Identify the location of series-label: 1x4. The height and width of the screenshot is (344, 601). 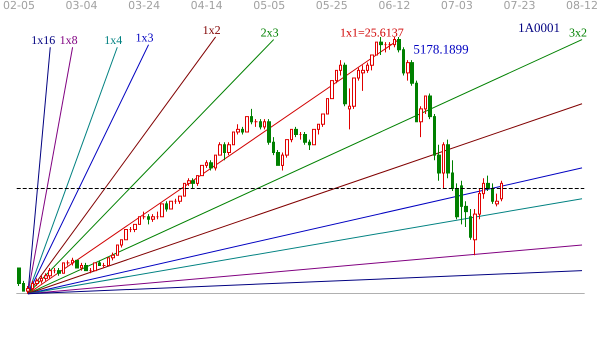
(113, 40).